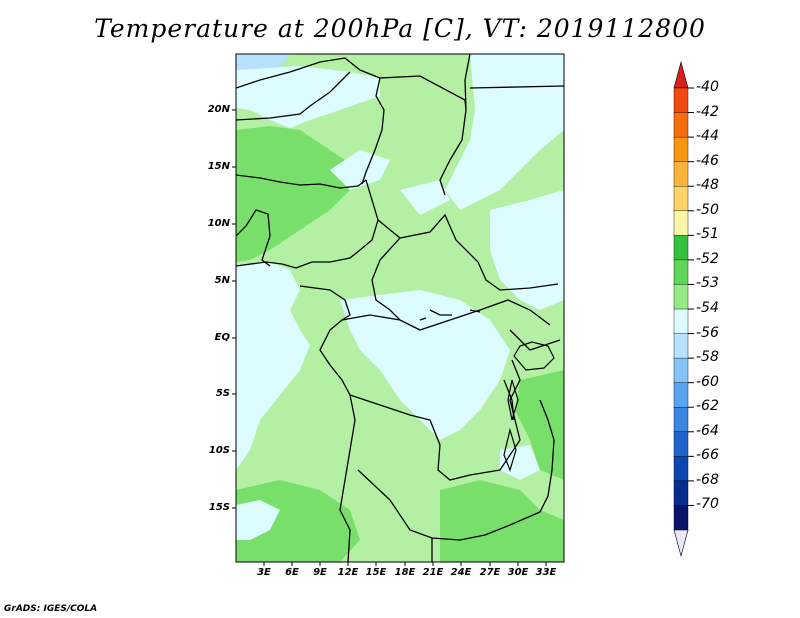 The height and width of the screenshot is (618, 800). What do you see at coordinates (707, 160) in the screenshot?
I see `colorbar-label: -46` at bounding box center [707, 160].